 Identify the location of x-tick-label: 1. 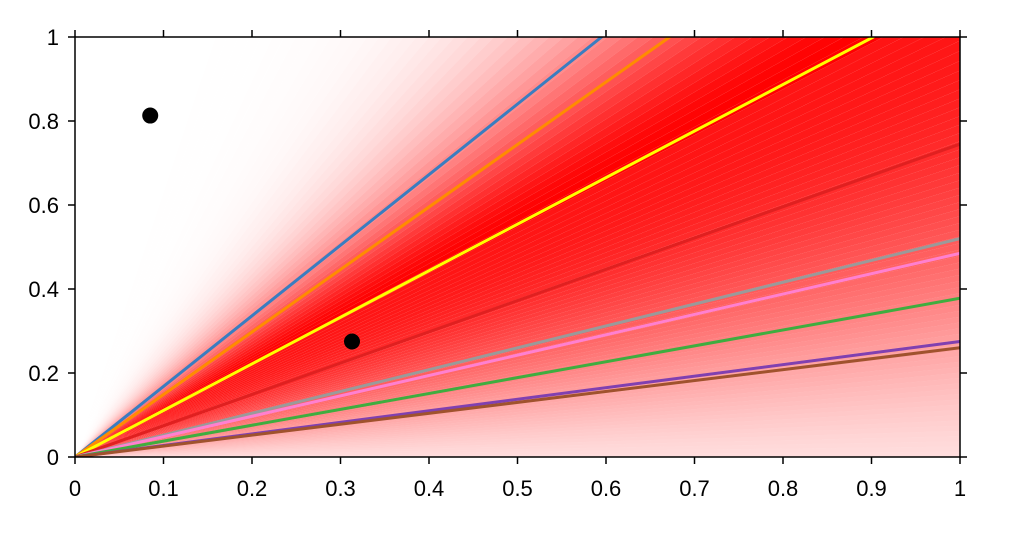
(960, 488).